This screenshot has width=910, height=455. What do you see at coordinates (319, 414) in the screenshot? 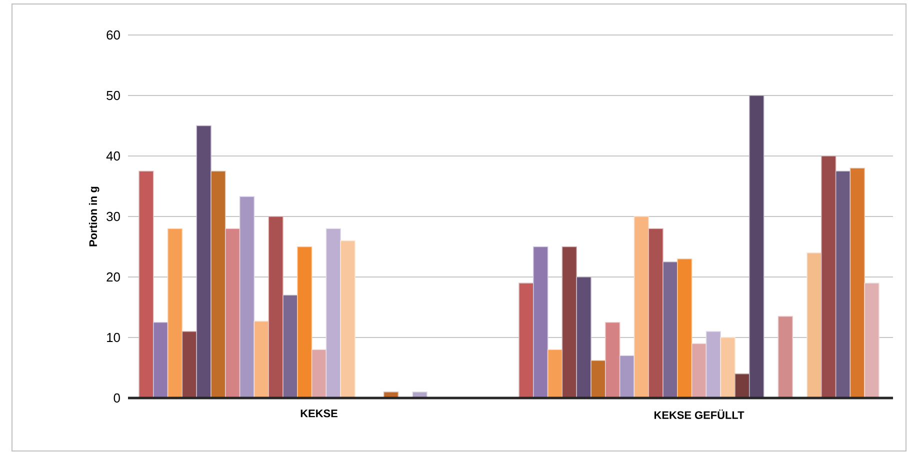
I see `x-tick-label: KEKSE` at bounding box center [319, 414].